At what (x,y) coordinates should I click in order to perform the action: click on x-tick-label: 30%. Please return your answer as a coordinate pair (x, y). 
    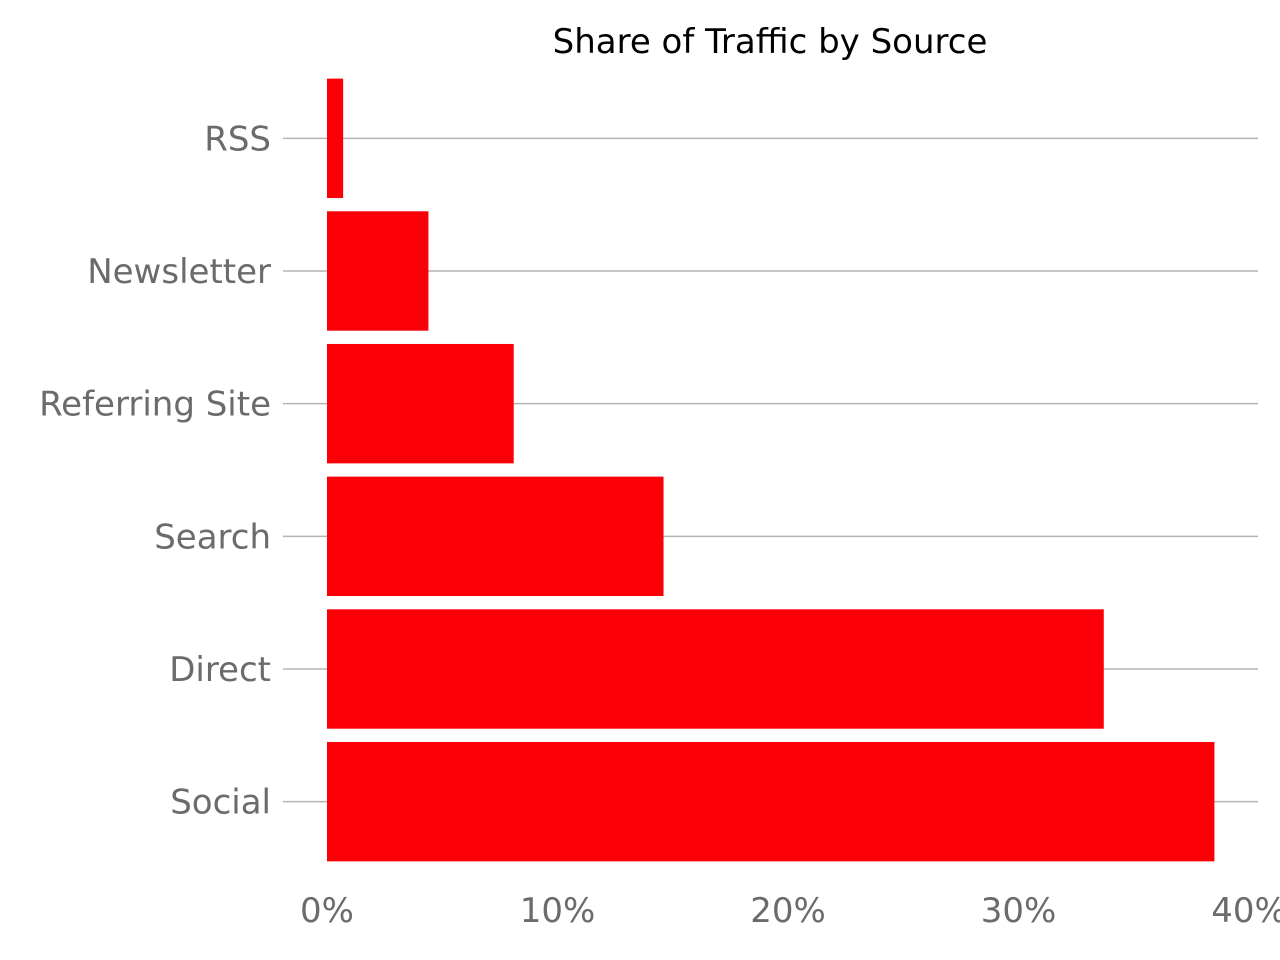
    Looking at the image, I should click on (1019, 911).